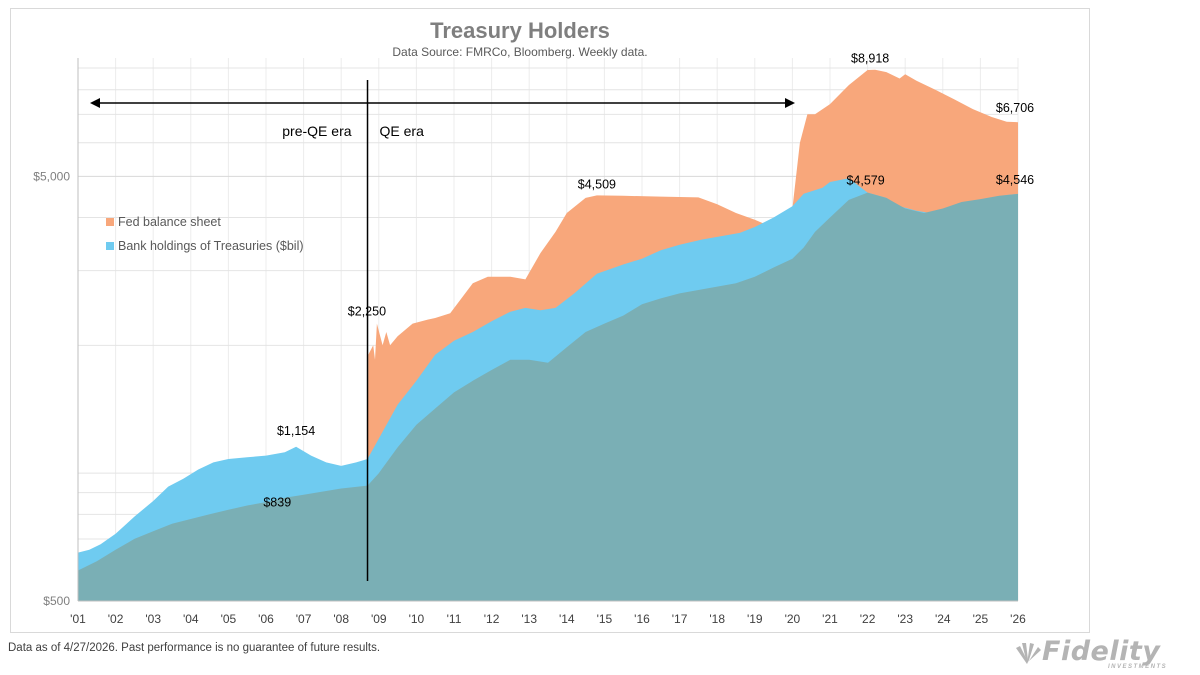 The width and height of the screenshot is (1200, 675). What do you see at coordinates (1015, 180) in the screenshot?
I see `data-label: $4,546` at bounding box center [1015, 180].